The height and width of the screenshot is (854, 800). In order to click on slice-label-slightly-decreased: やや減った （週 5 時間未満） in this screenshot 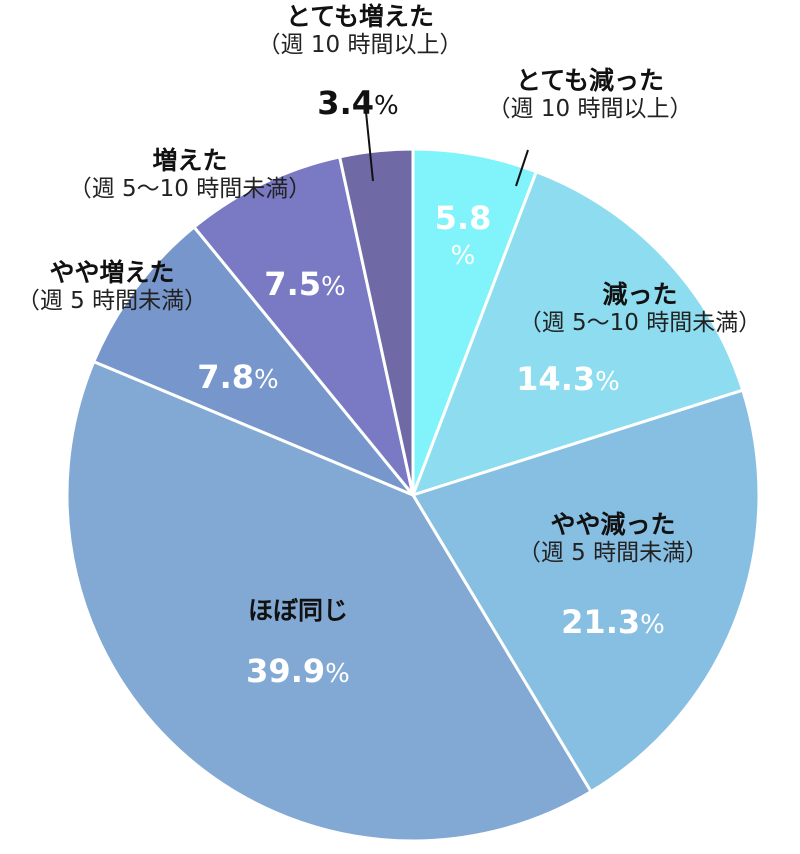, I will do `click(613, 539)`.